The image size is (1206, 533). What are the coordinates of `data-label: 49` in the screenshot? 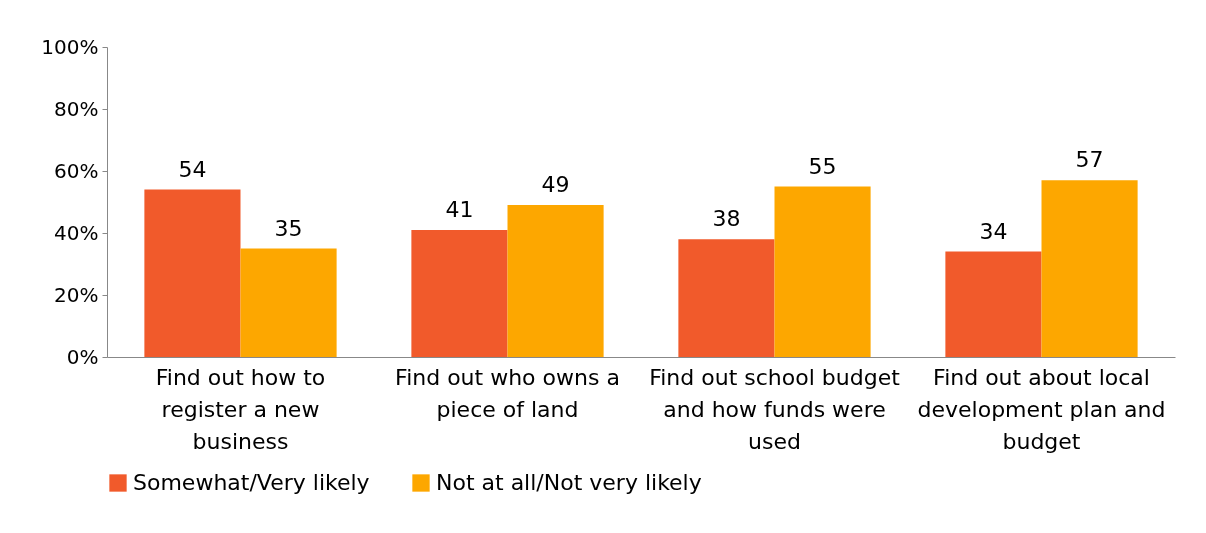 It's located at (555, 185).